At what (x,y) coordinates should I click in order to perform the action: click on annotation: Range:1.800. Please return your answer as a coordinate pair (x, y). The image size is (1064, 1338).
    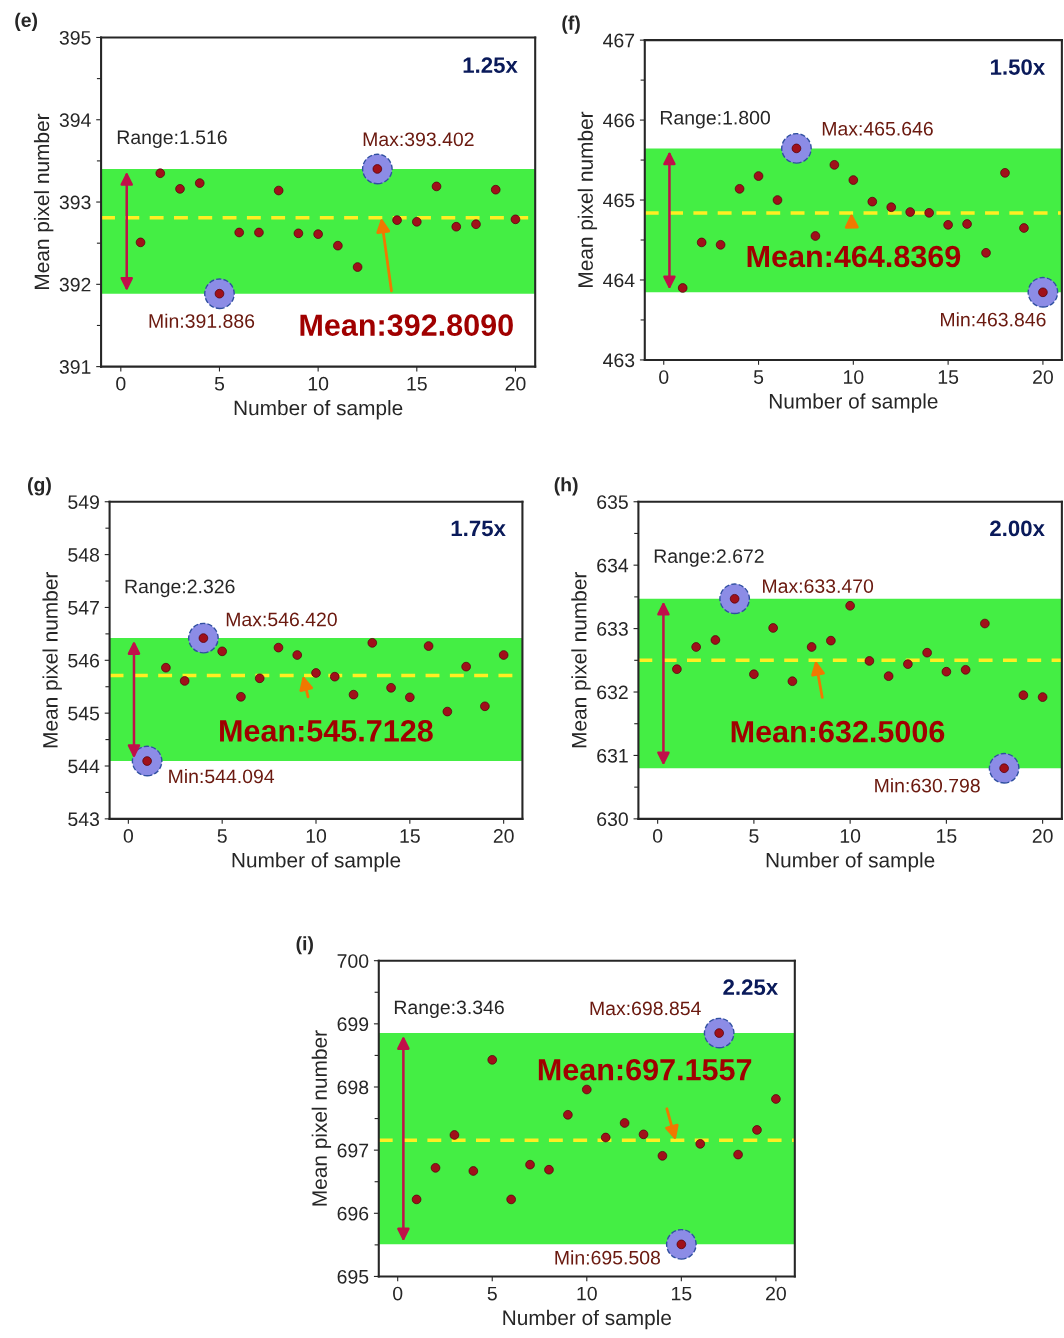
    Looking at the image, I should click on (715, 119).